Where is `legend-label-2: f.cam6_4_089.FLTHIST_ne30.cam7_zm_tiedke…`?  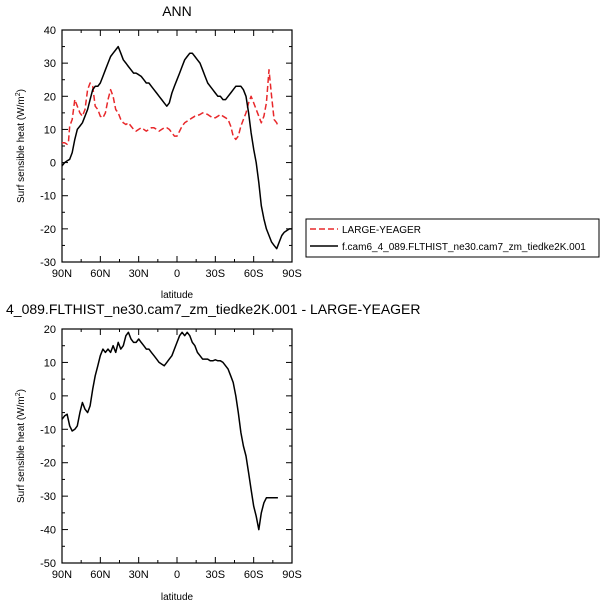 legend-label-2: f.cam6_4_089.FLTHIST_ne30.cam7_zm_tiedke… is located at coordinates (464, 247).